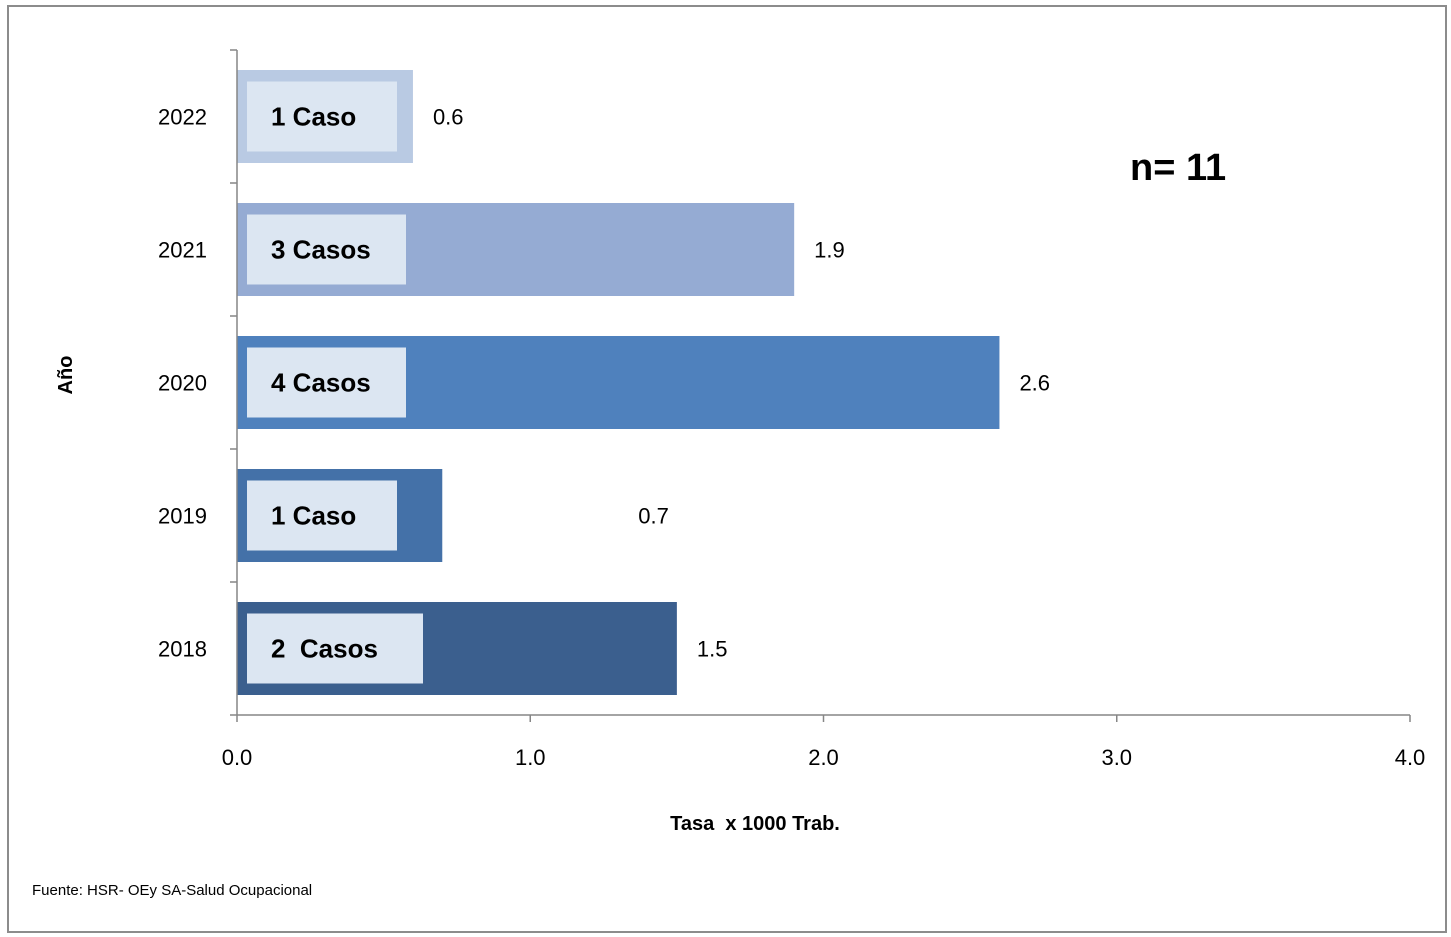 The image size is (1451, 937). I want to click on value-label-2018: 1.5, so click(712, 649).